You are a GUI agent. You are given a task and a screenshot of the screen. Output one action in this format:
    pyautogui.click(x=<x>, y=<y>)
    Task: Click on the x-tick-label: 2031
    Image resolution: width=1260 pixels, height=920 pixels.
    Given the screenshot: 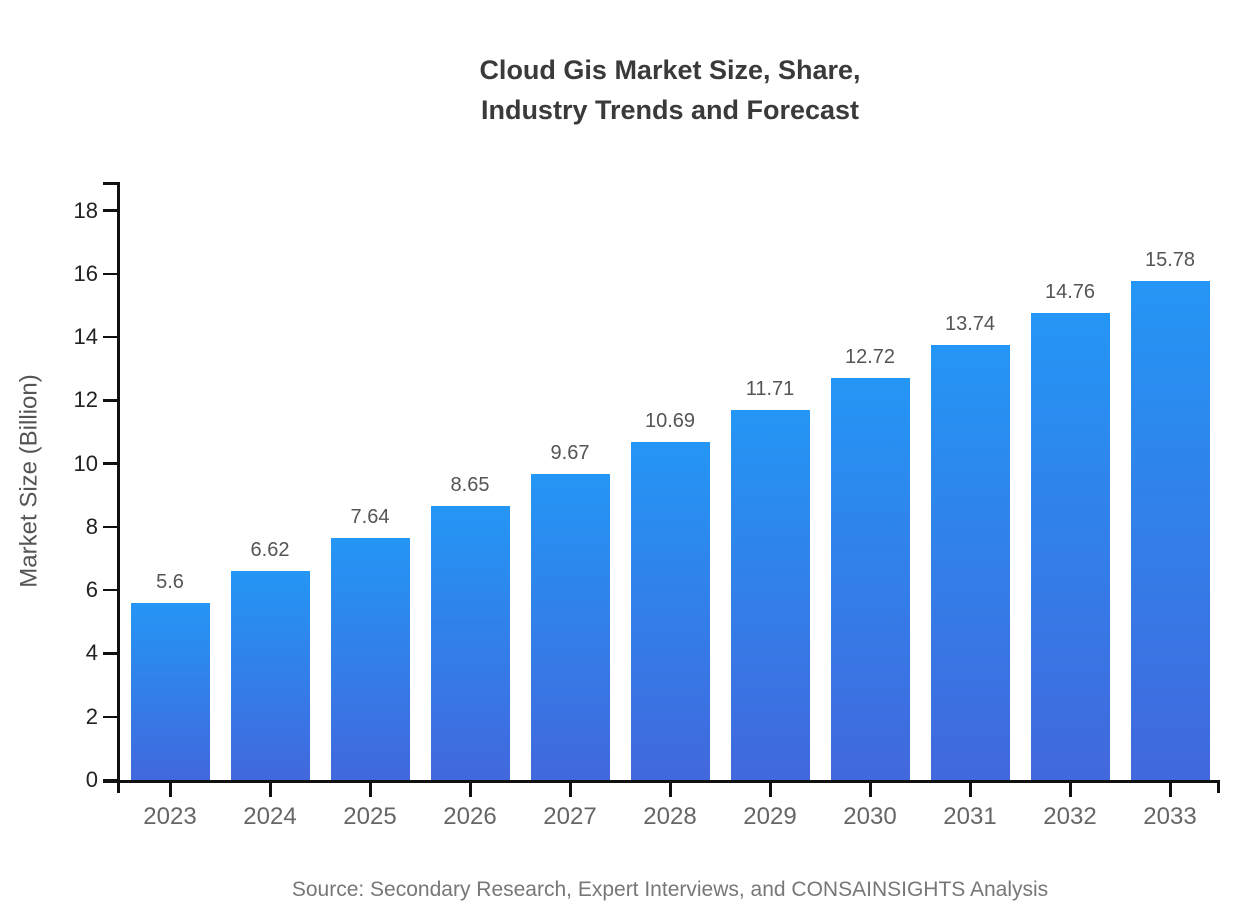 What is the action you would take?
    pyautogui.click(x=970, y=816)
    